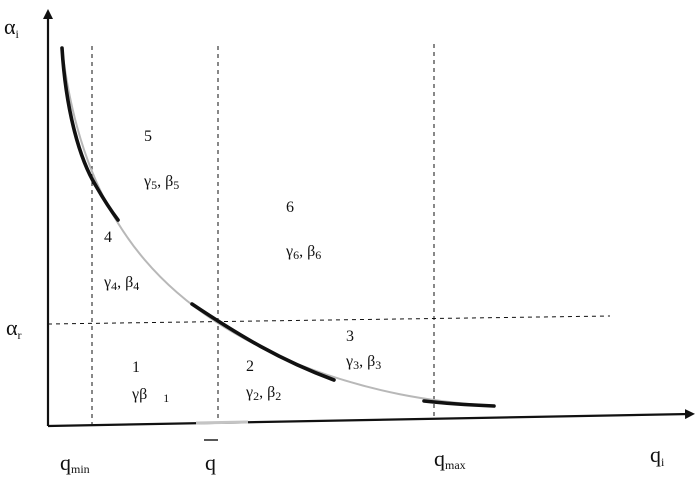  Describe the element at coordinates (450, 459) in the screenshot. I see `q-max-label: qmax` at that location.